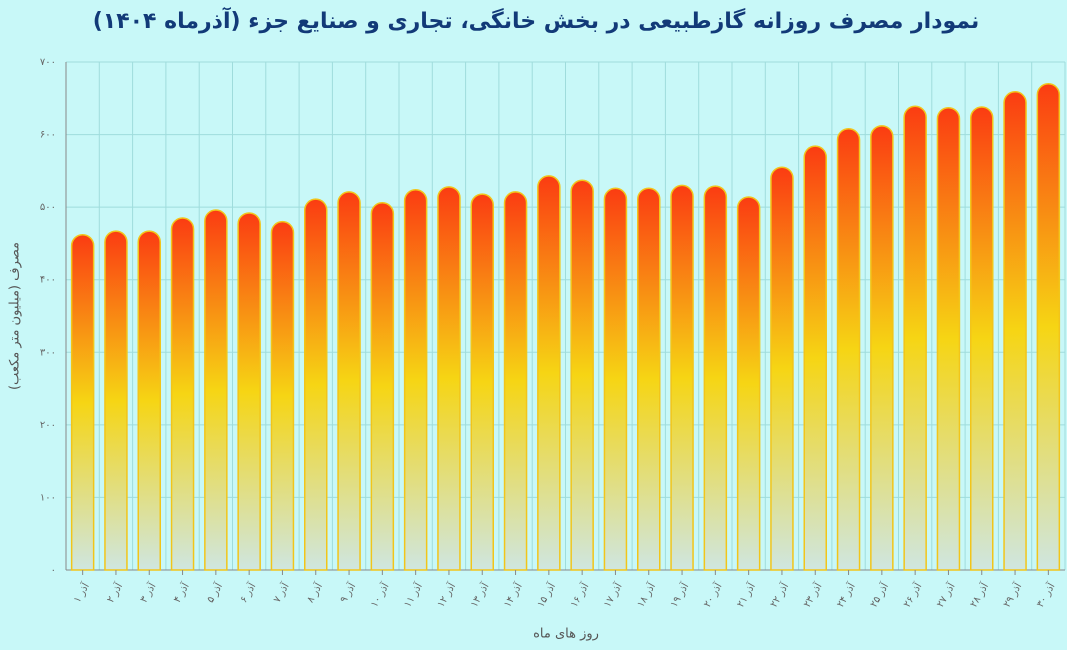  I want to click on y-axis-title: مصرف (میلیون متر مکعب), so click(15, 316).